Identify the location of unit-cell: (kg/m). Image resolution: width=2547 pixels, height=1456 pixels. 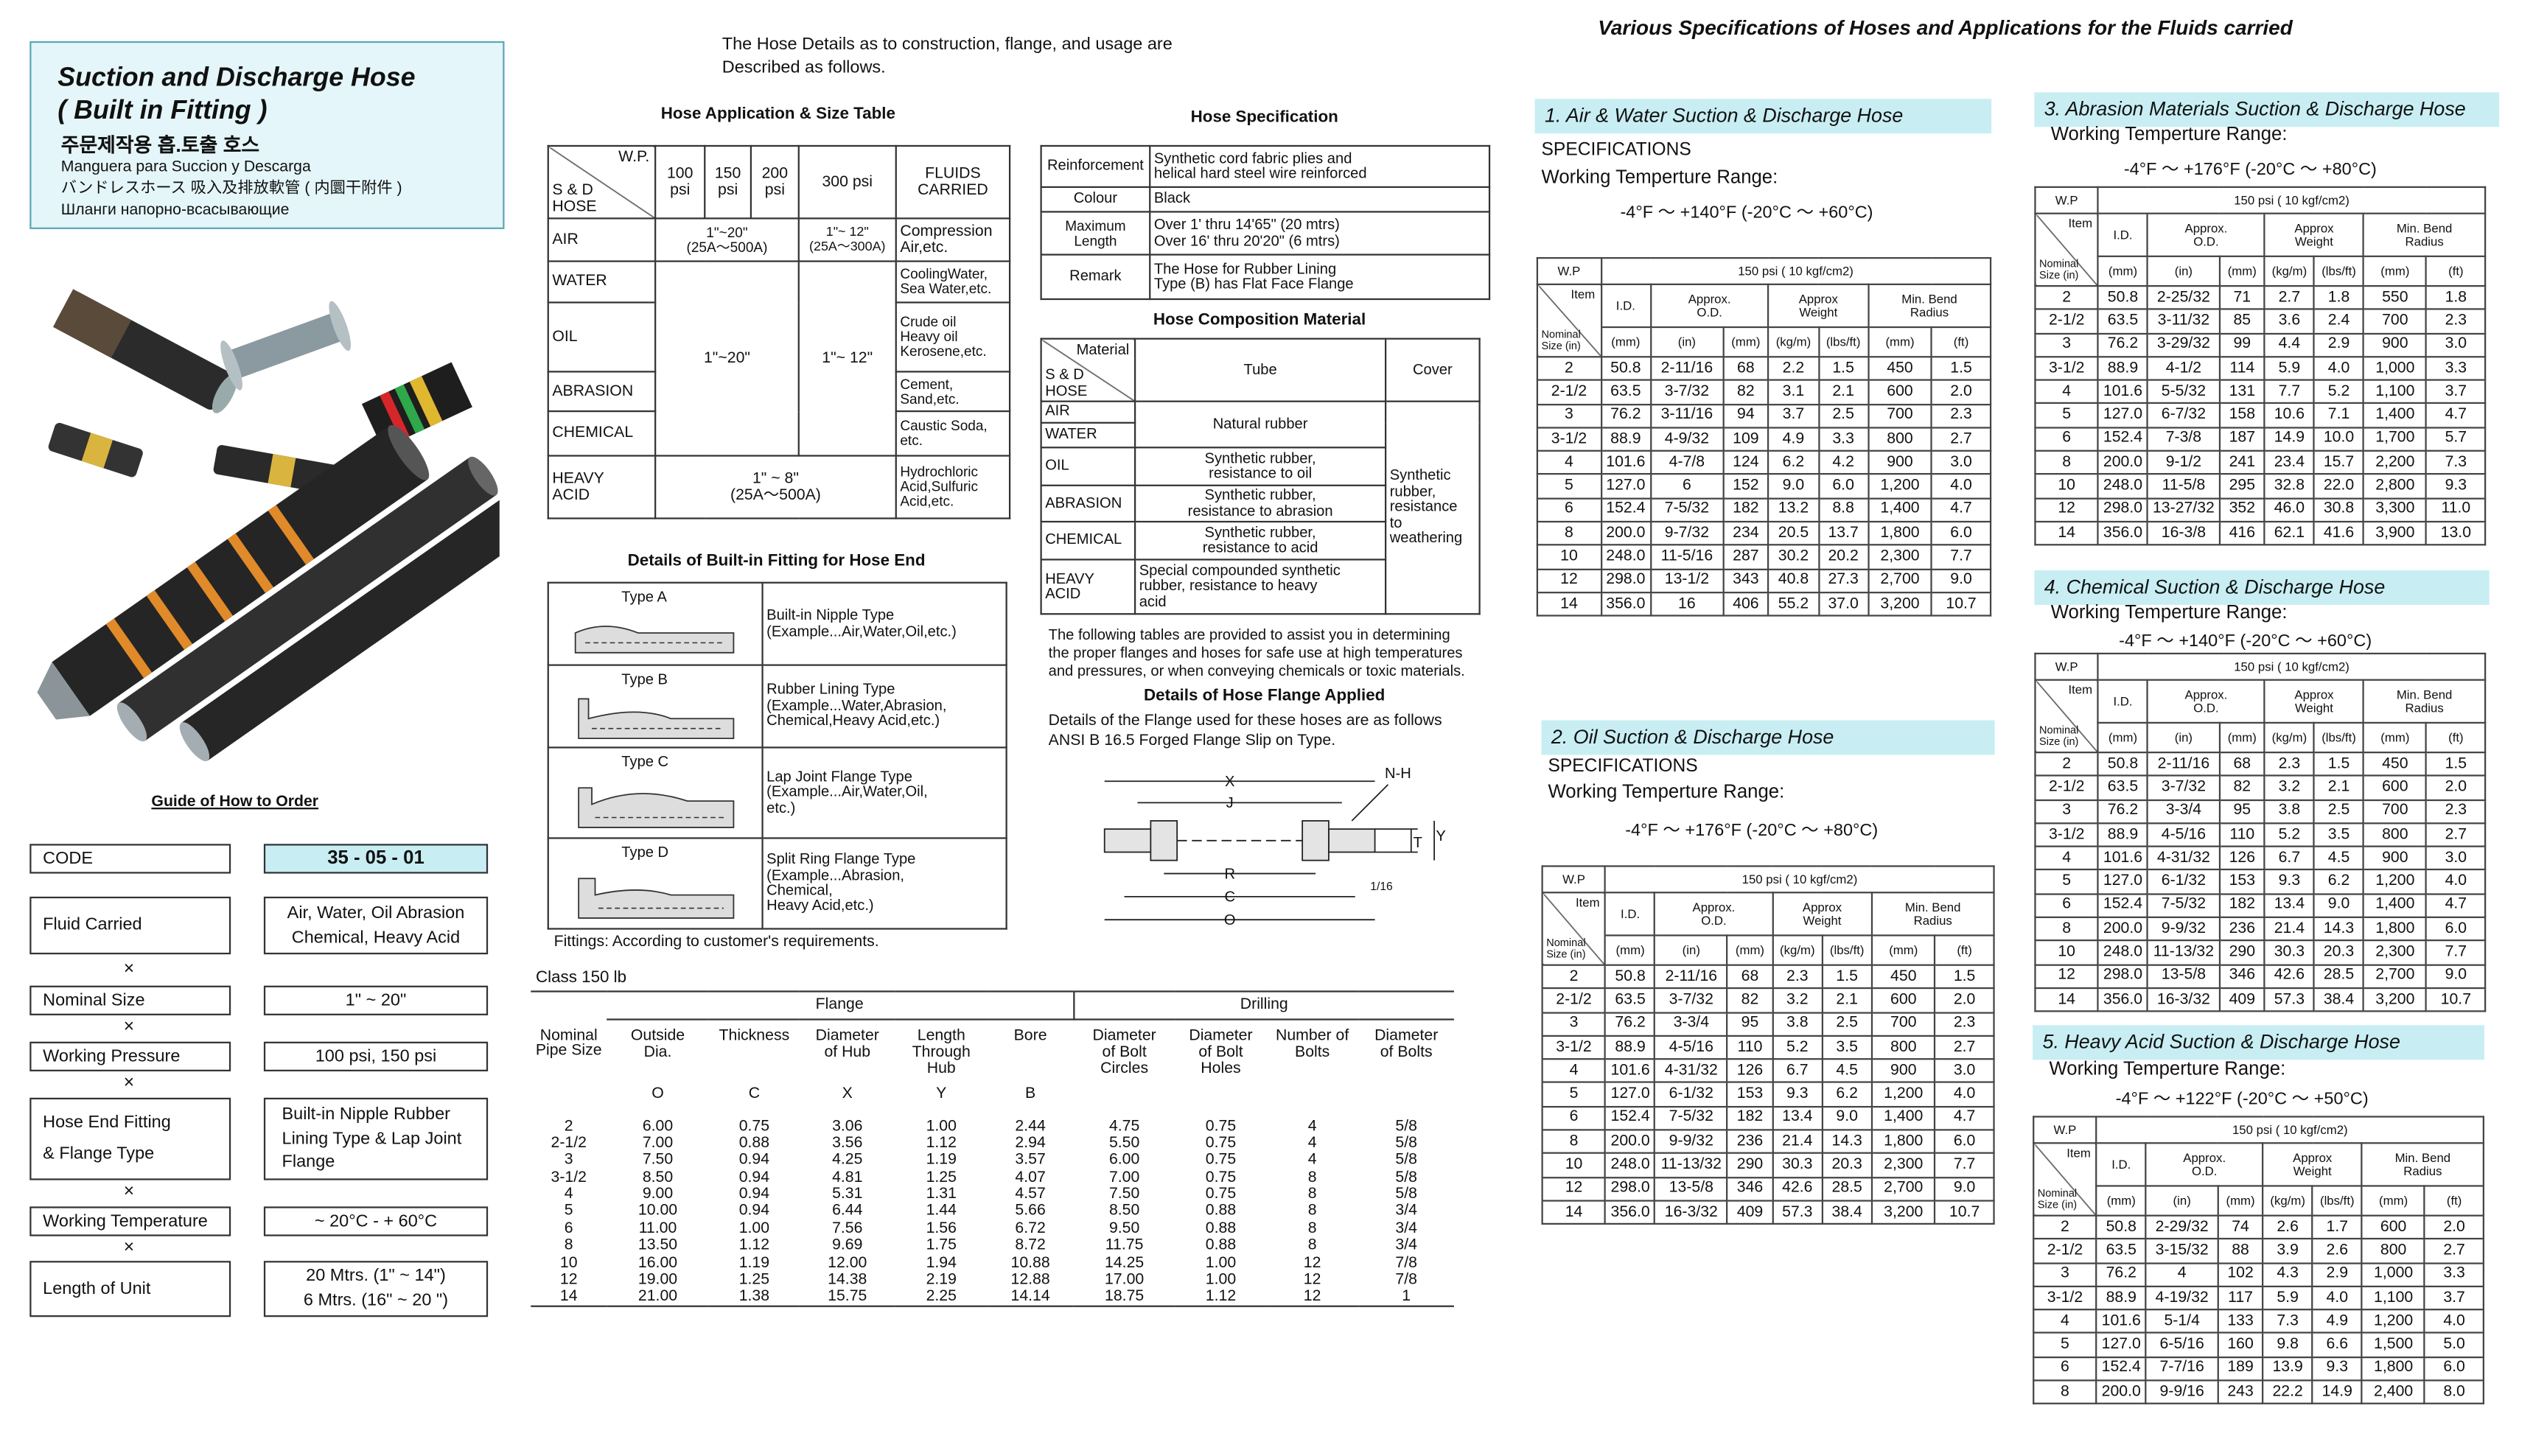
(2289, 271).